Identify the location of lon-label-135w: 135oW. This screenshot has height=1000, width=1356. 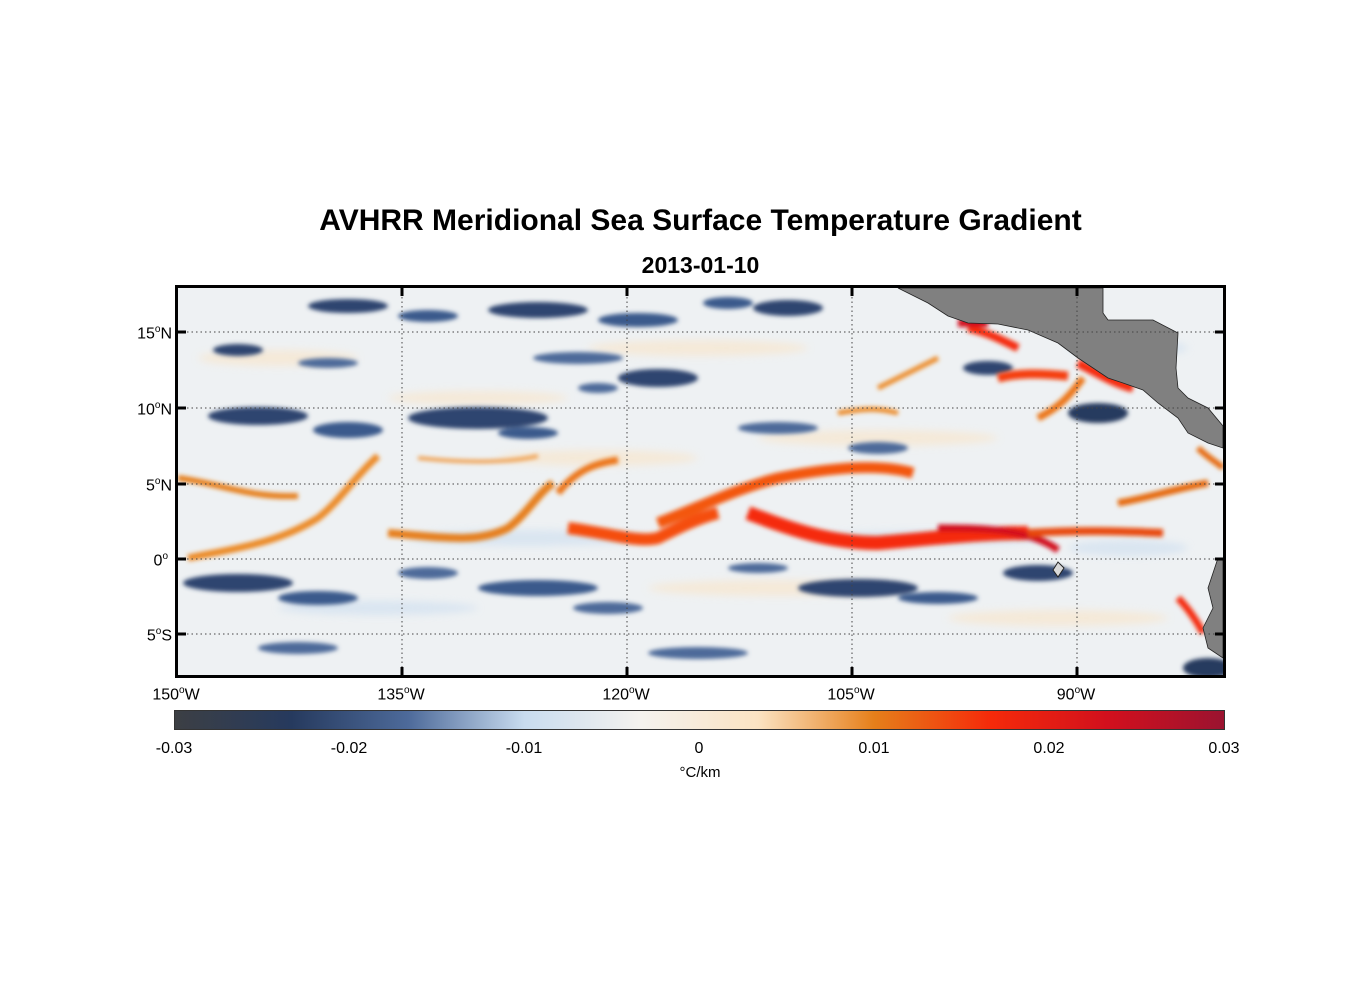
(401, 694).